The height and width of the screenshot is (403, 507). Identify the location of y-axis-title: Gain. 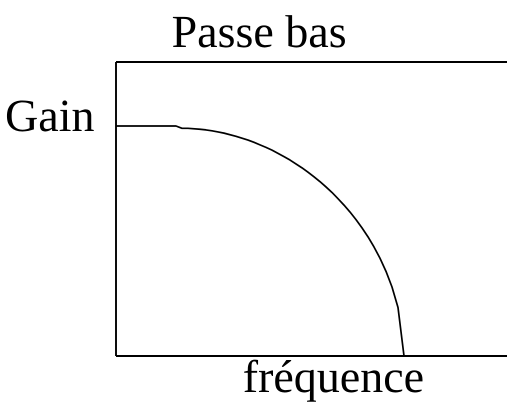
(50, 116).